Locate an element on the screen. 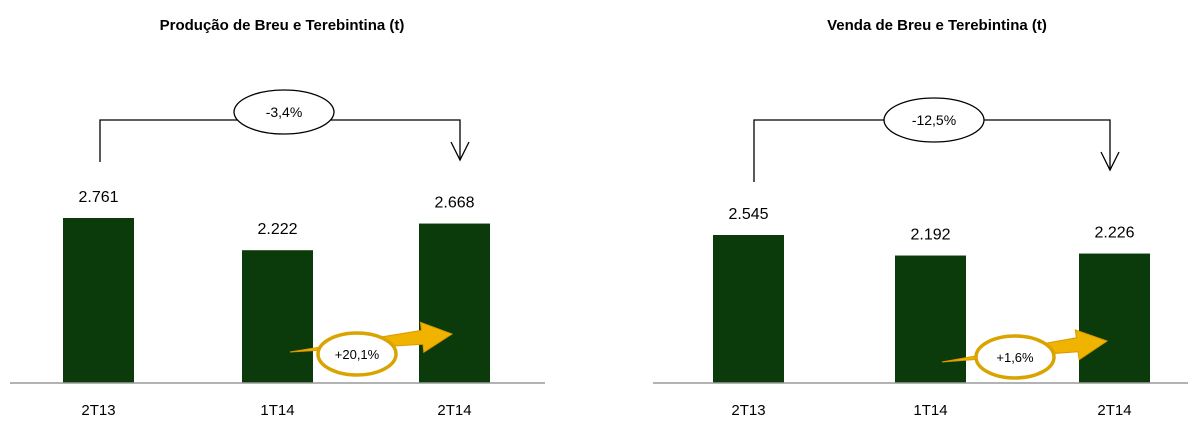 This screenshot has width=1197, height=426. value-label: 2.545 is located at coordinates (748, 214).